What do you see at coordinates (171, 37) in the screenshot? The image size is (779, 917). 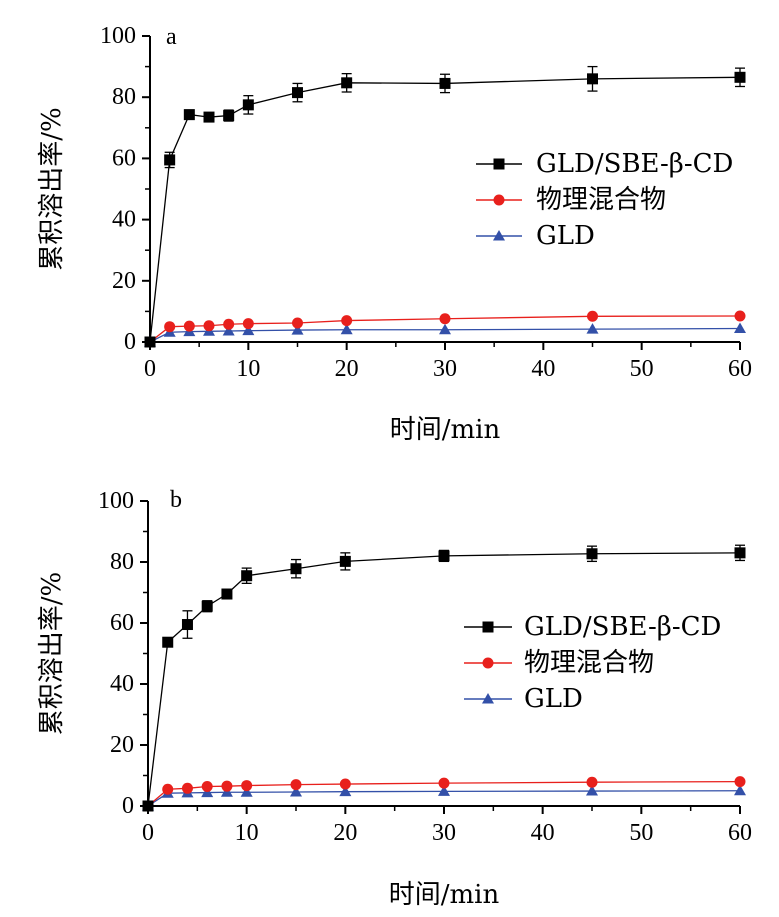 I see `panel-label: a` at bounding box center [171, 37].